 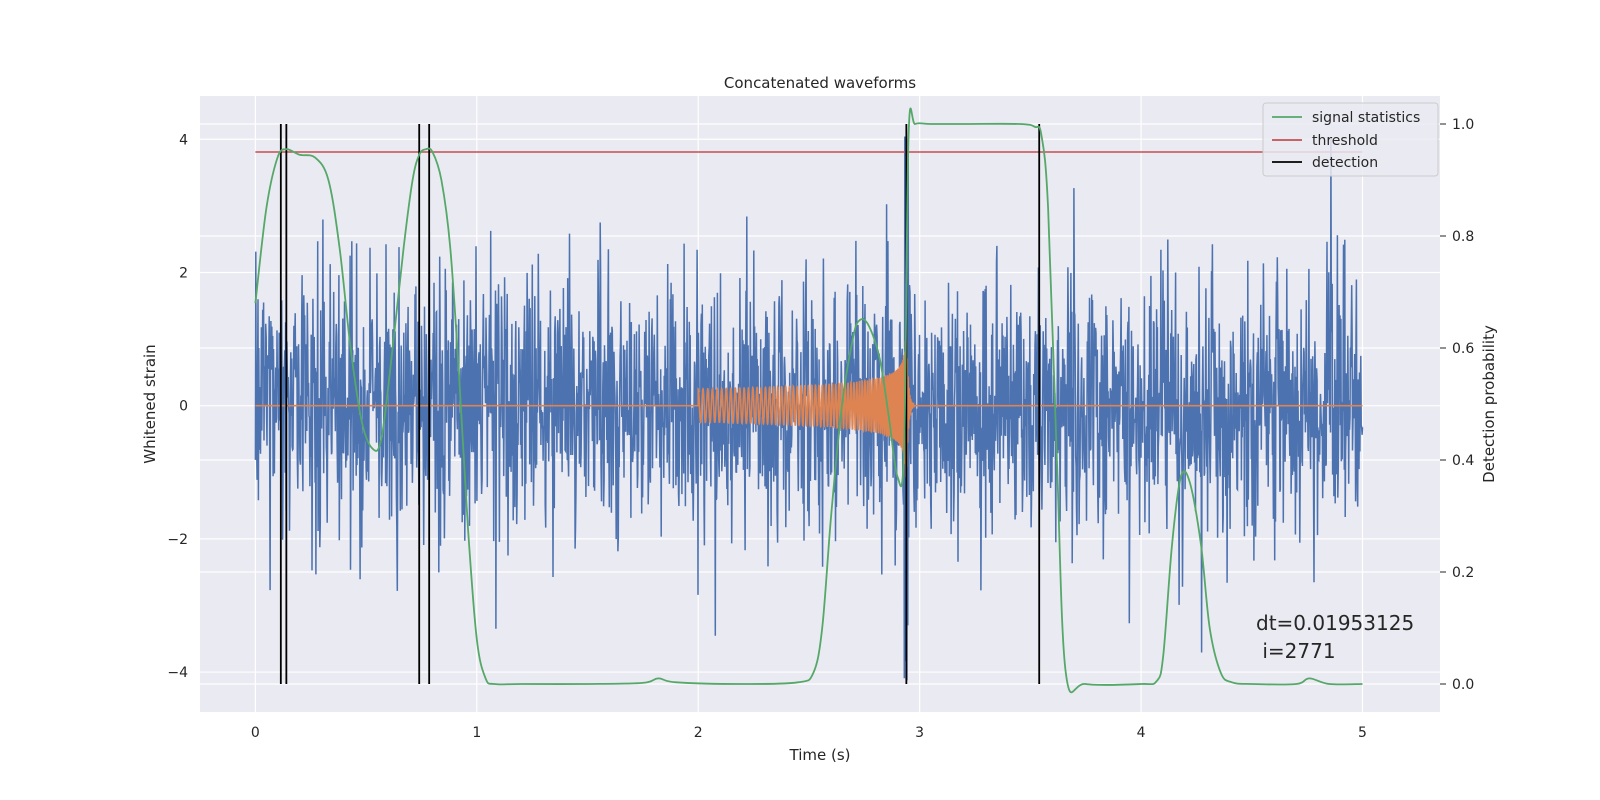 What do you see at coordinates (150, 403) in the screenshot?
I see `y-axis-label-left: Whitened strain` at bounding box center [150, 403].